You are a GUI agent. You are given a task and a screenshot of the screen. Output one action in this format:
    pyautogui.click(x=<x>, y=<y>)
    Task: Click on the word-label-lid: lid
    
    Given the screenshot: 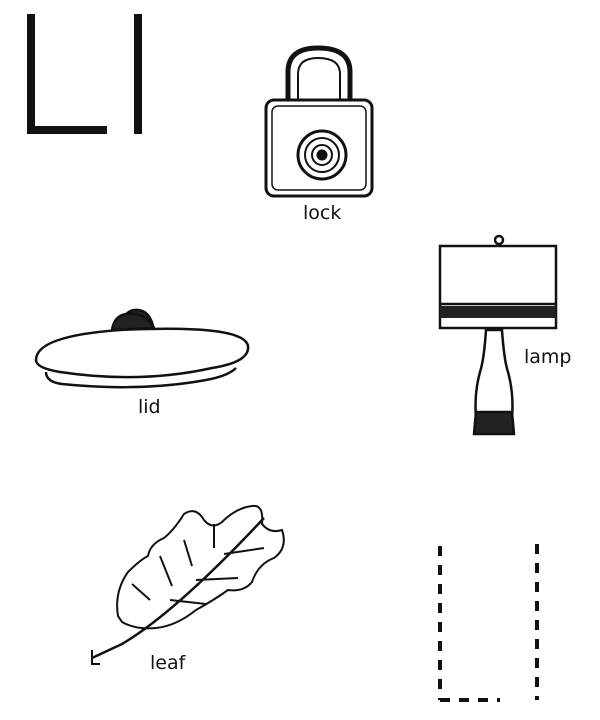 What is the action you would take?
    pyautogui.click(x=149, y=407)
    